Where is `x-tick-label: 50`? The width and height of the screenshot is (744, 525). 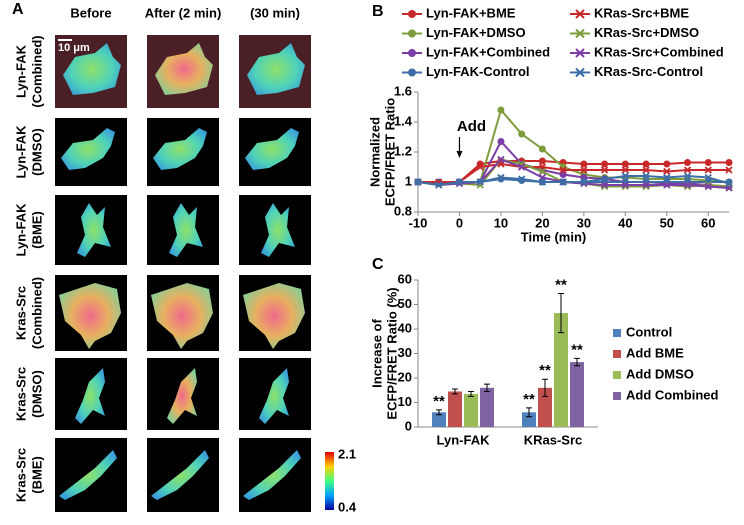
x-tick-label: 50 is located at coordinates (667, 222).